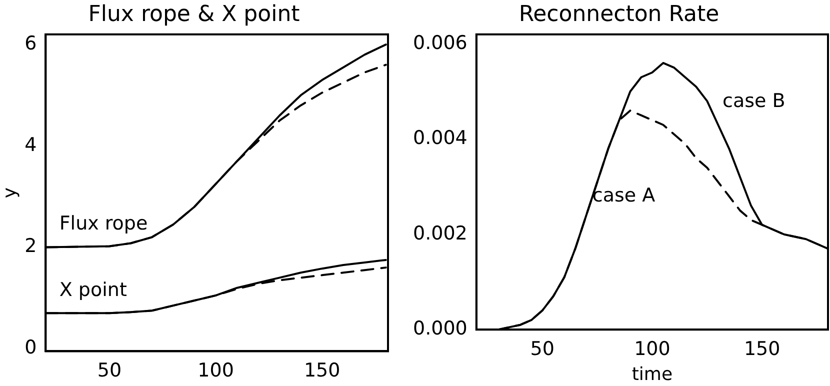  What do you see at coordinates (440, 329) in the screenshot?
I see `y-tick-label: 0.000` at bounding box center [440, 329].